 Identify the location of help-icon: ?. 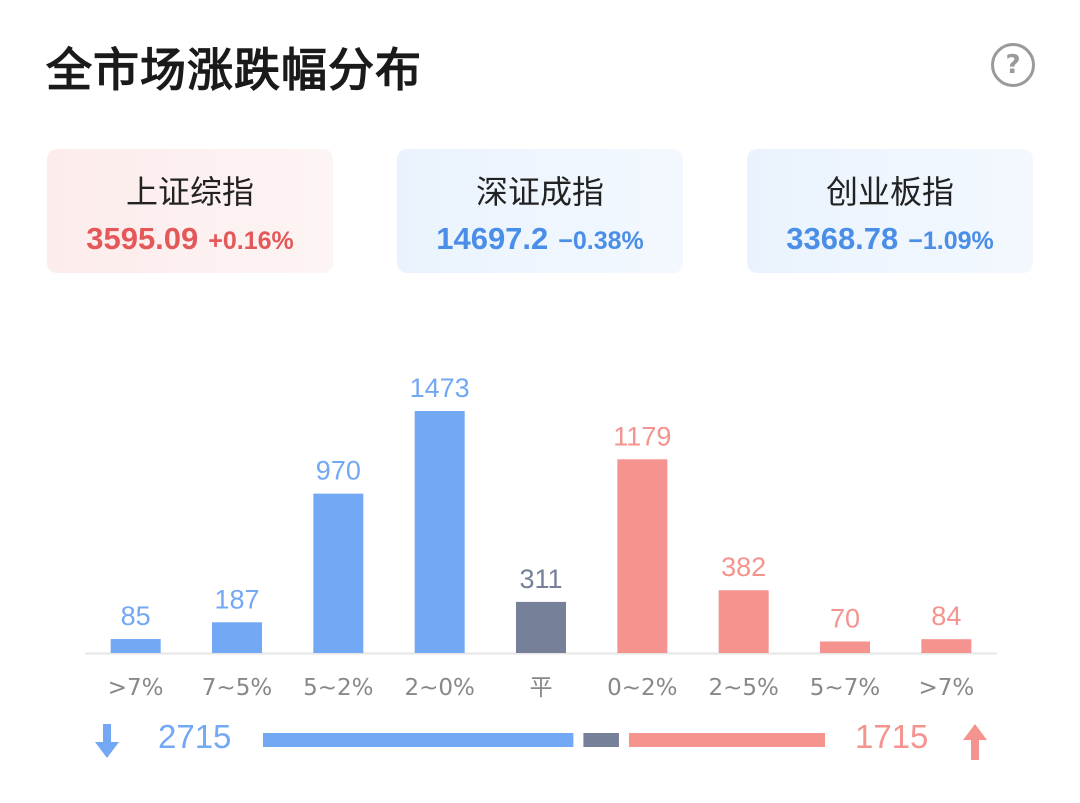
(1013, 65).